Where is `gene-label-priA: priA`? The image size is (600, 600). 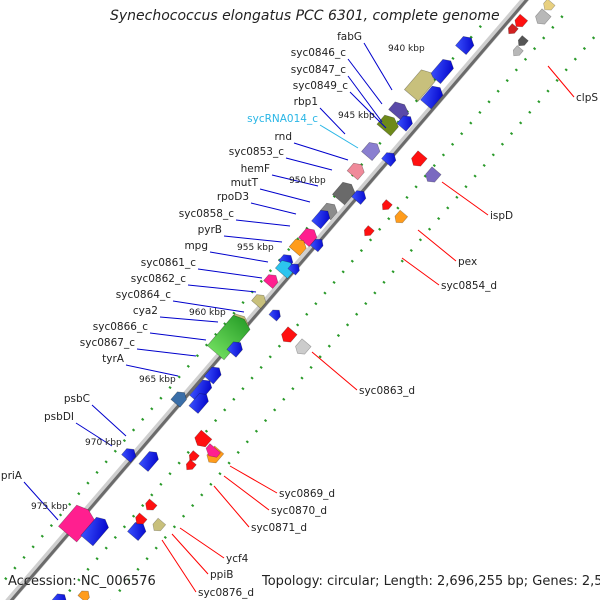 gene-label-priA: priA is located at coordinates (12, 476).